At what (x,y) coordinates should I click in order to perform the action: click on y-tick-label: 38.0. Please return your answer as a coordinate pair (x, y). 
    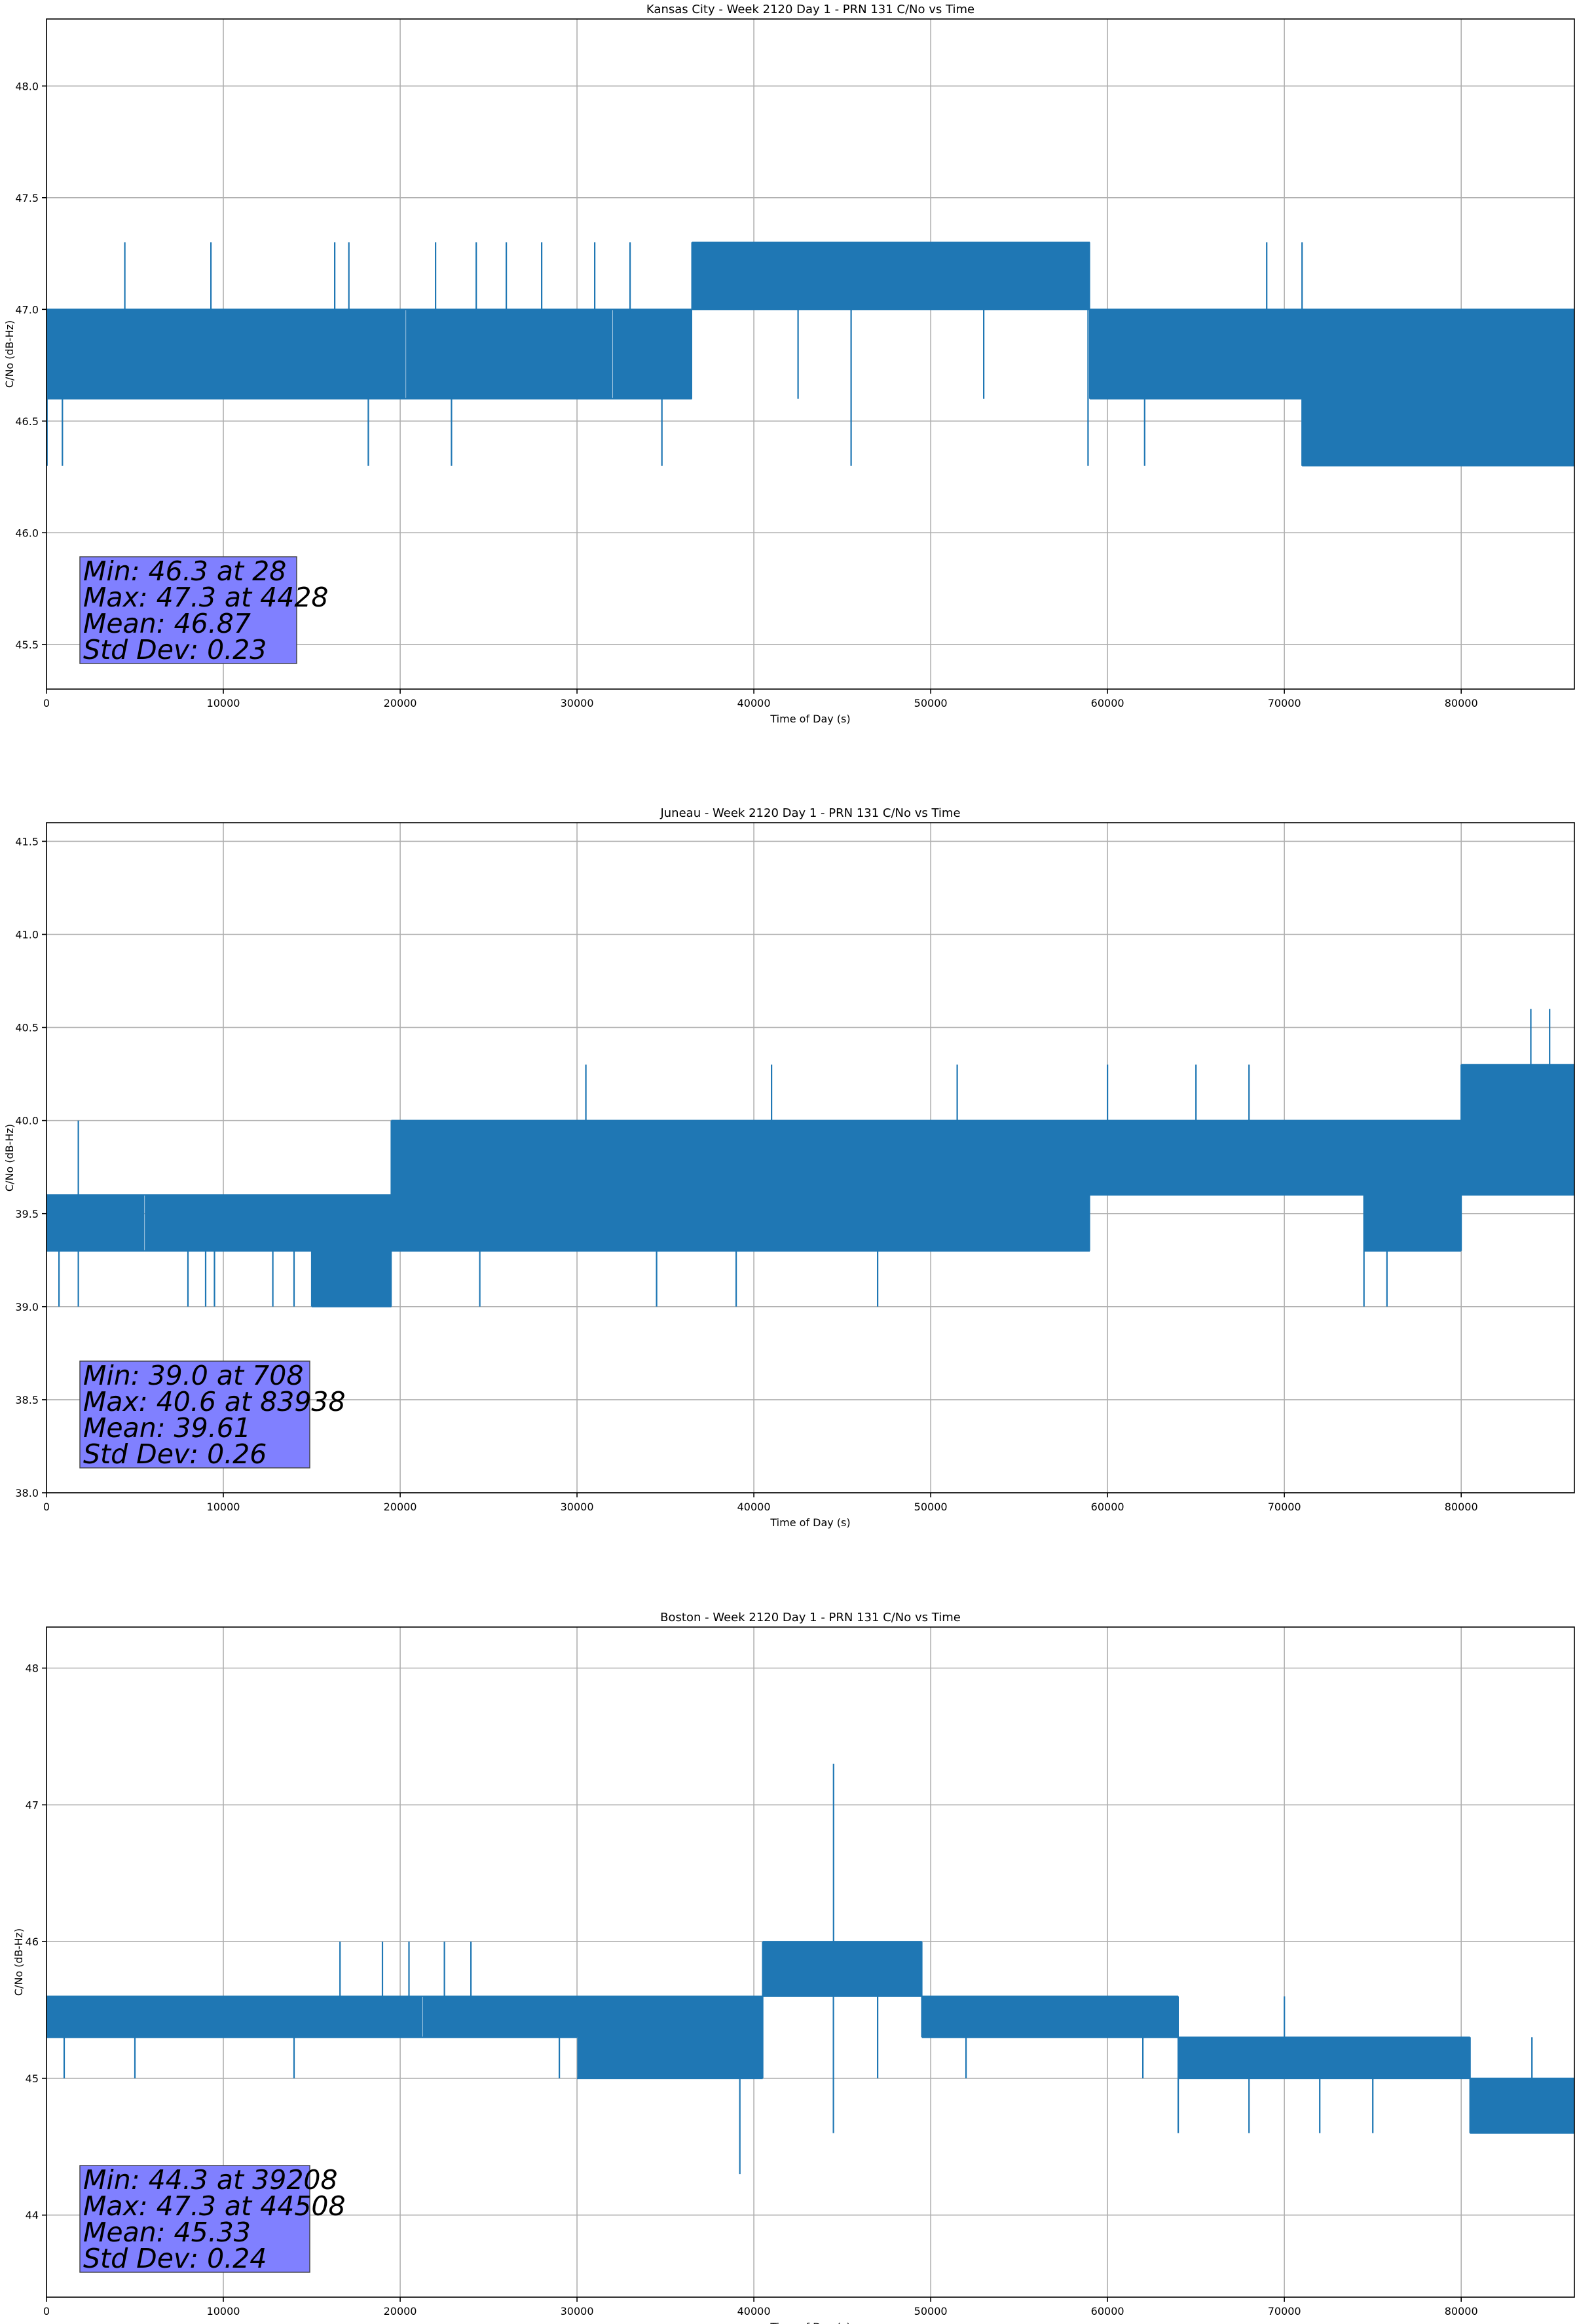
    Looking at the image, I should click on (27, 1493).